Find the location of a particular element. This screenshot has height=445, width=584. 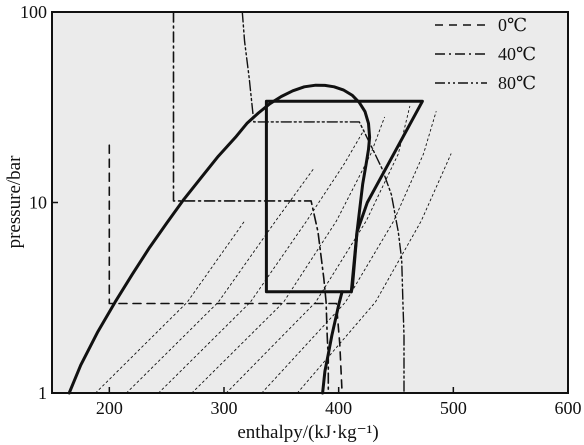

y-axis-label: pressure/bar is located at coordinates (14, 202).